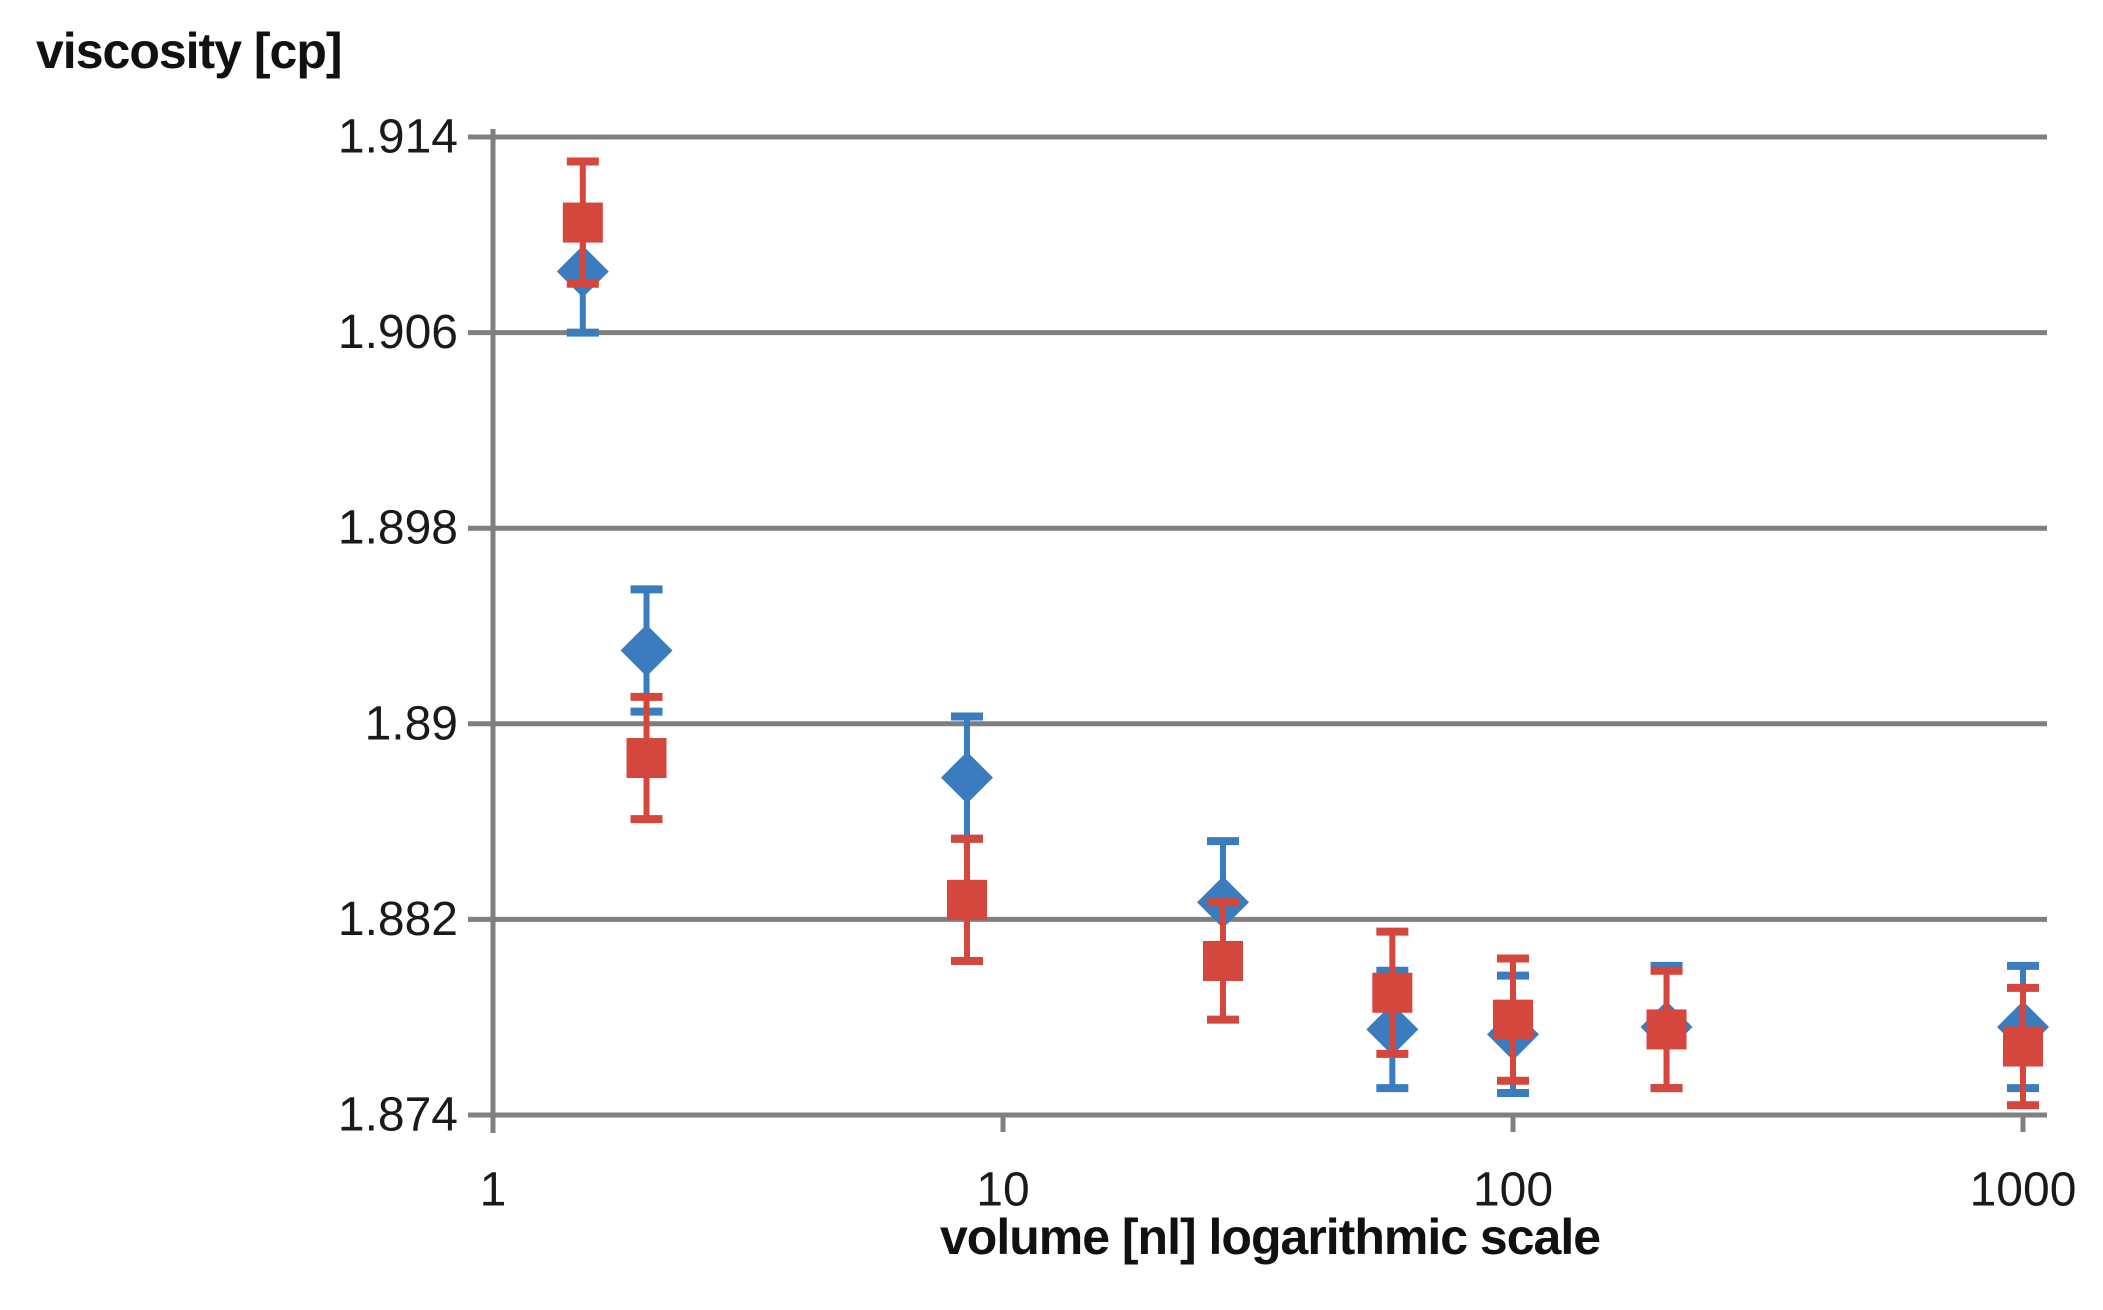 The image size is (2103, 1310). I want to click on x-tick-label: 10, so click(1002, 1190).